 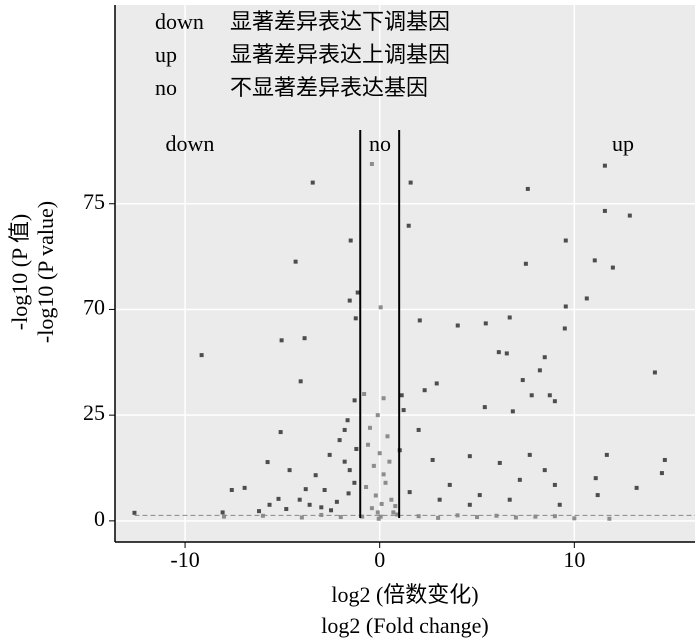 What do you see at coordinates (94, 306) in the screenshot?
I see `y-tick-label: 70` at bounding box center [94, 306].